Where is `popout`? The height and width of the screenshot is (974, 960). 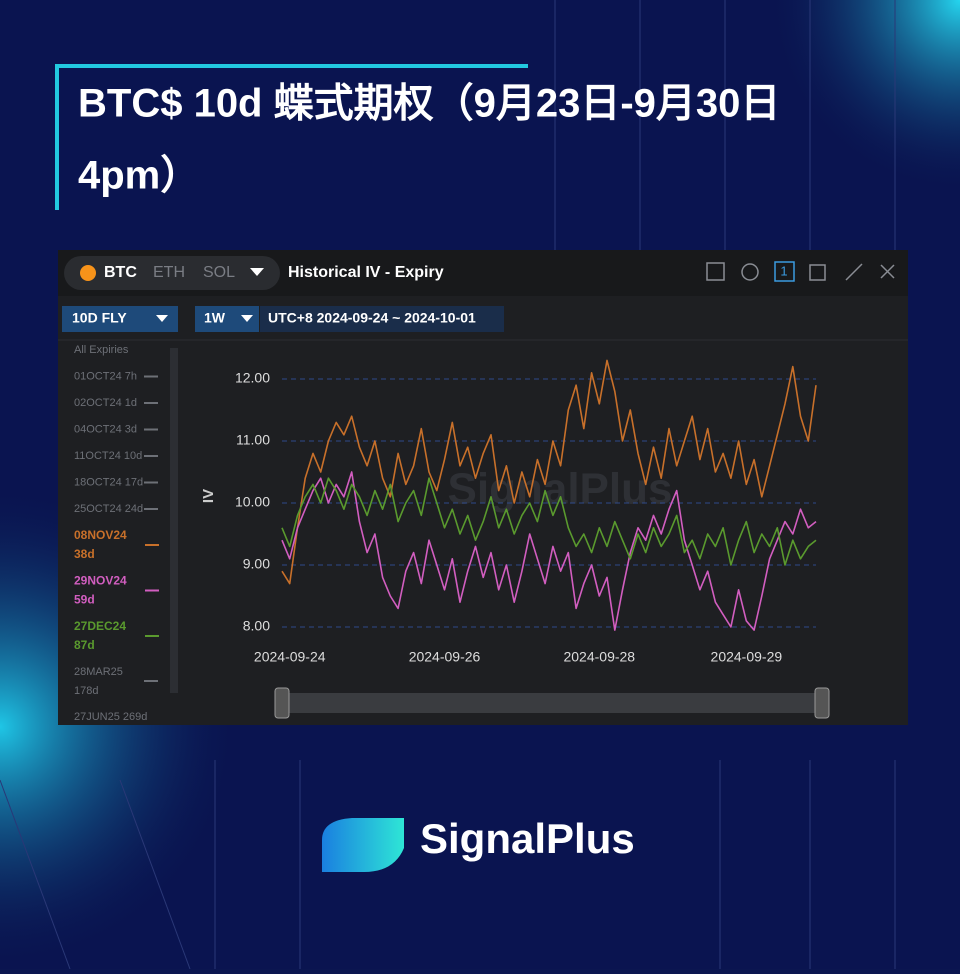 popout is located at coordinates (715, 271).